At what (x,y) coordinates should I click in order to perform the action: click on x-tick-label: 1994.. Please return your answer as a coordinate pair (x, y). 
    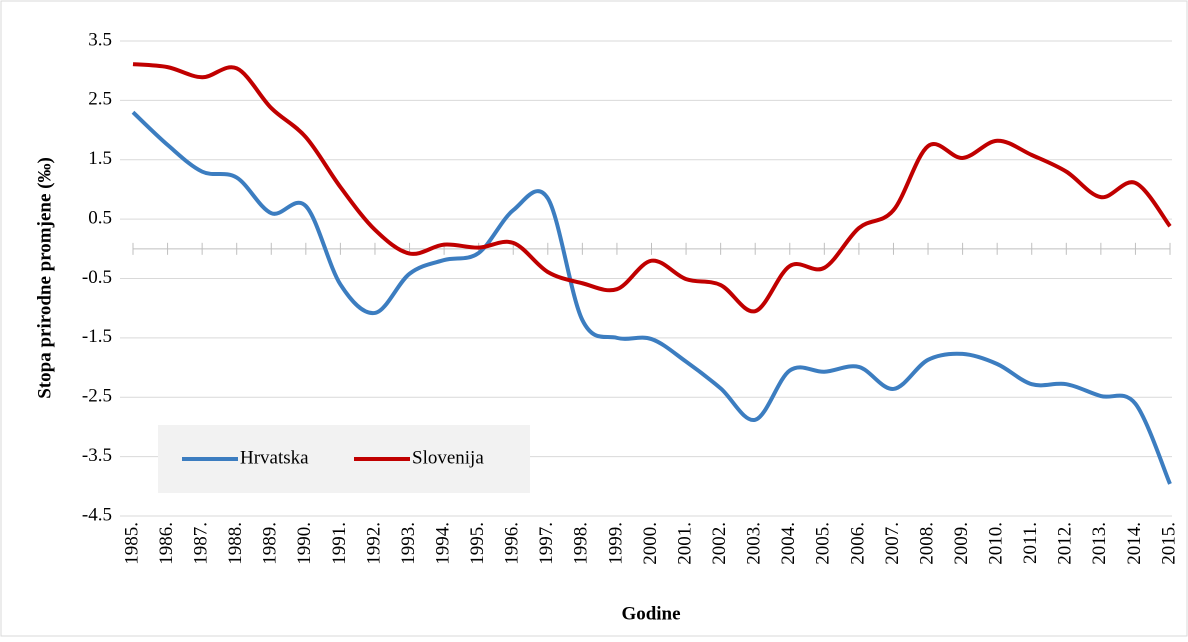
    Looking at the image, I should click on (442, 543).